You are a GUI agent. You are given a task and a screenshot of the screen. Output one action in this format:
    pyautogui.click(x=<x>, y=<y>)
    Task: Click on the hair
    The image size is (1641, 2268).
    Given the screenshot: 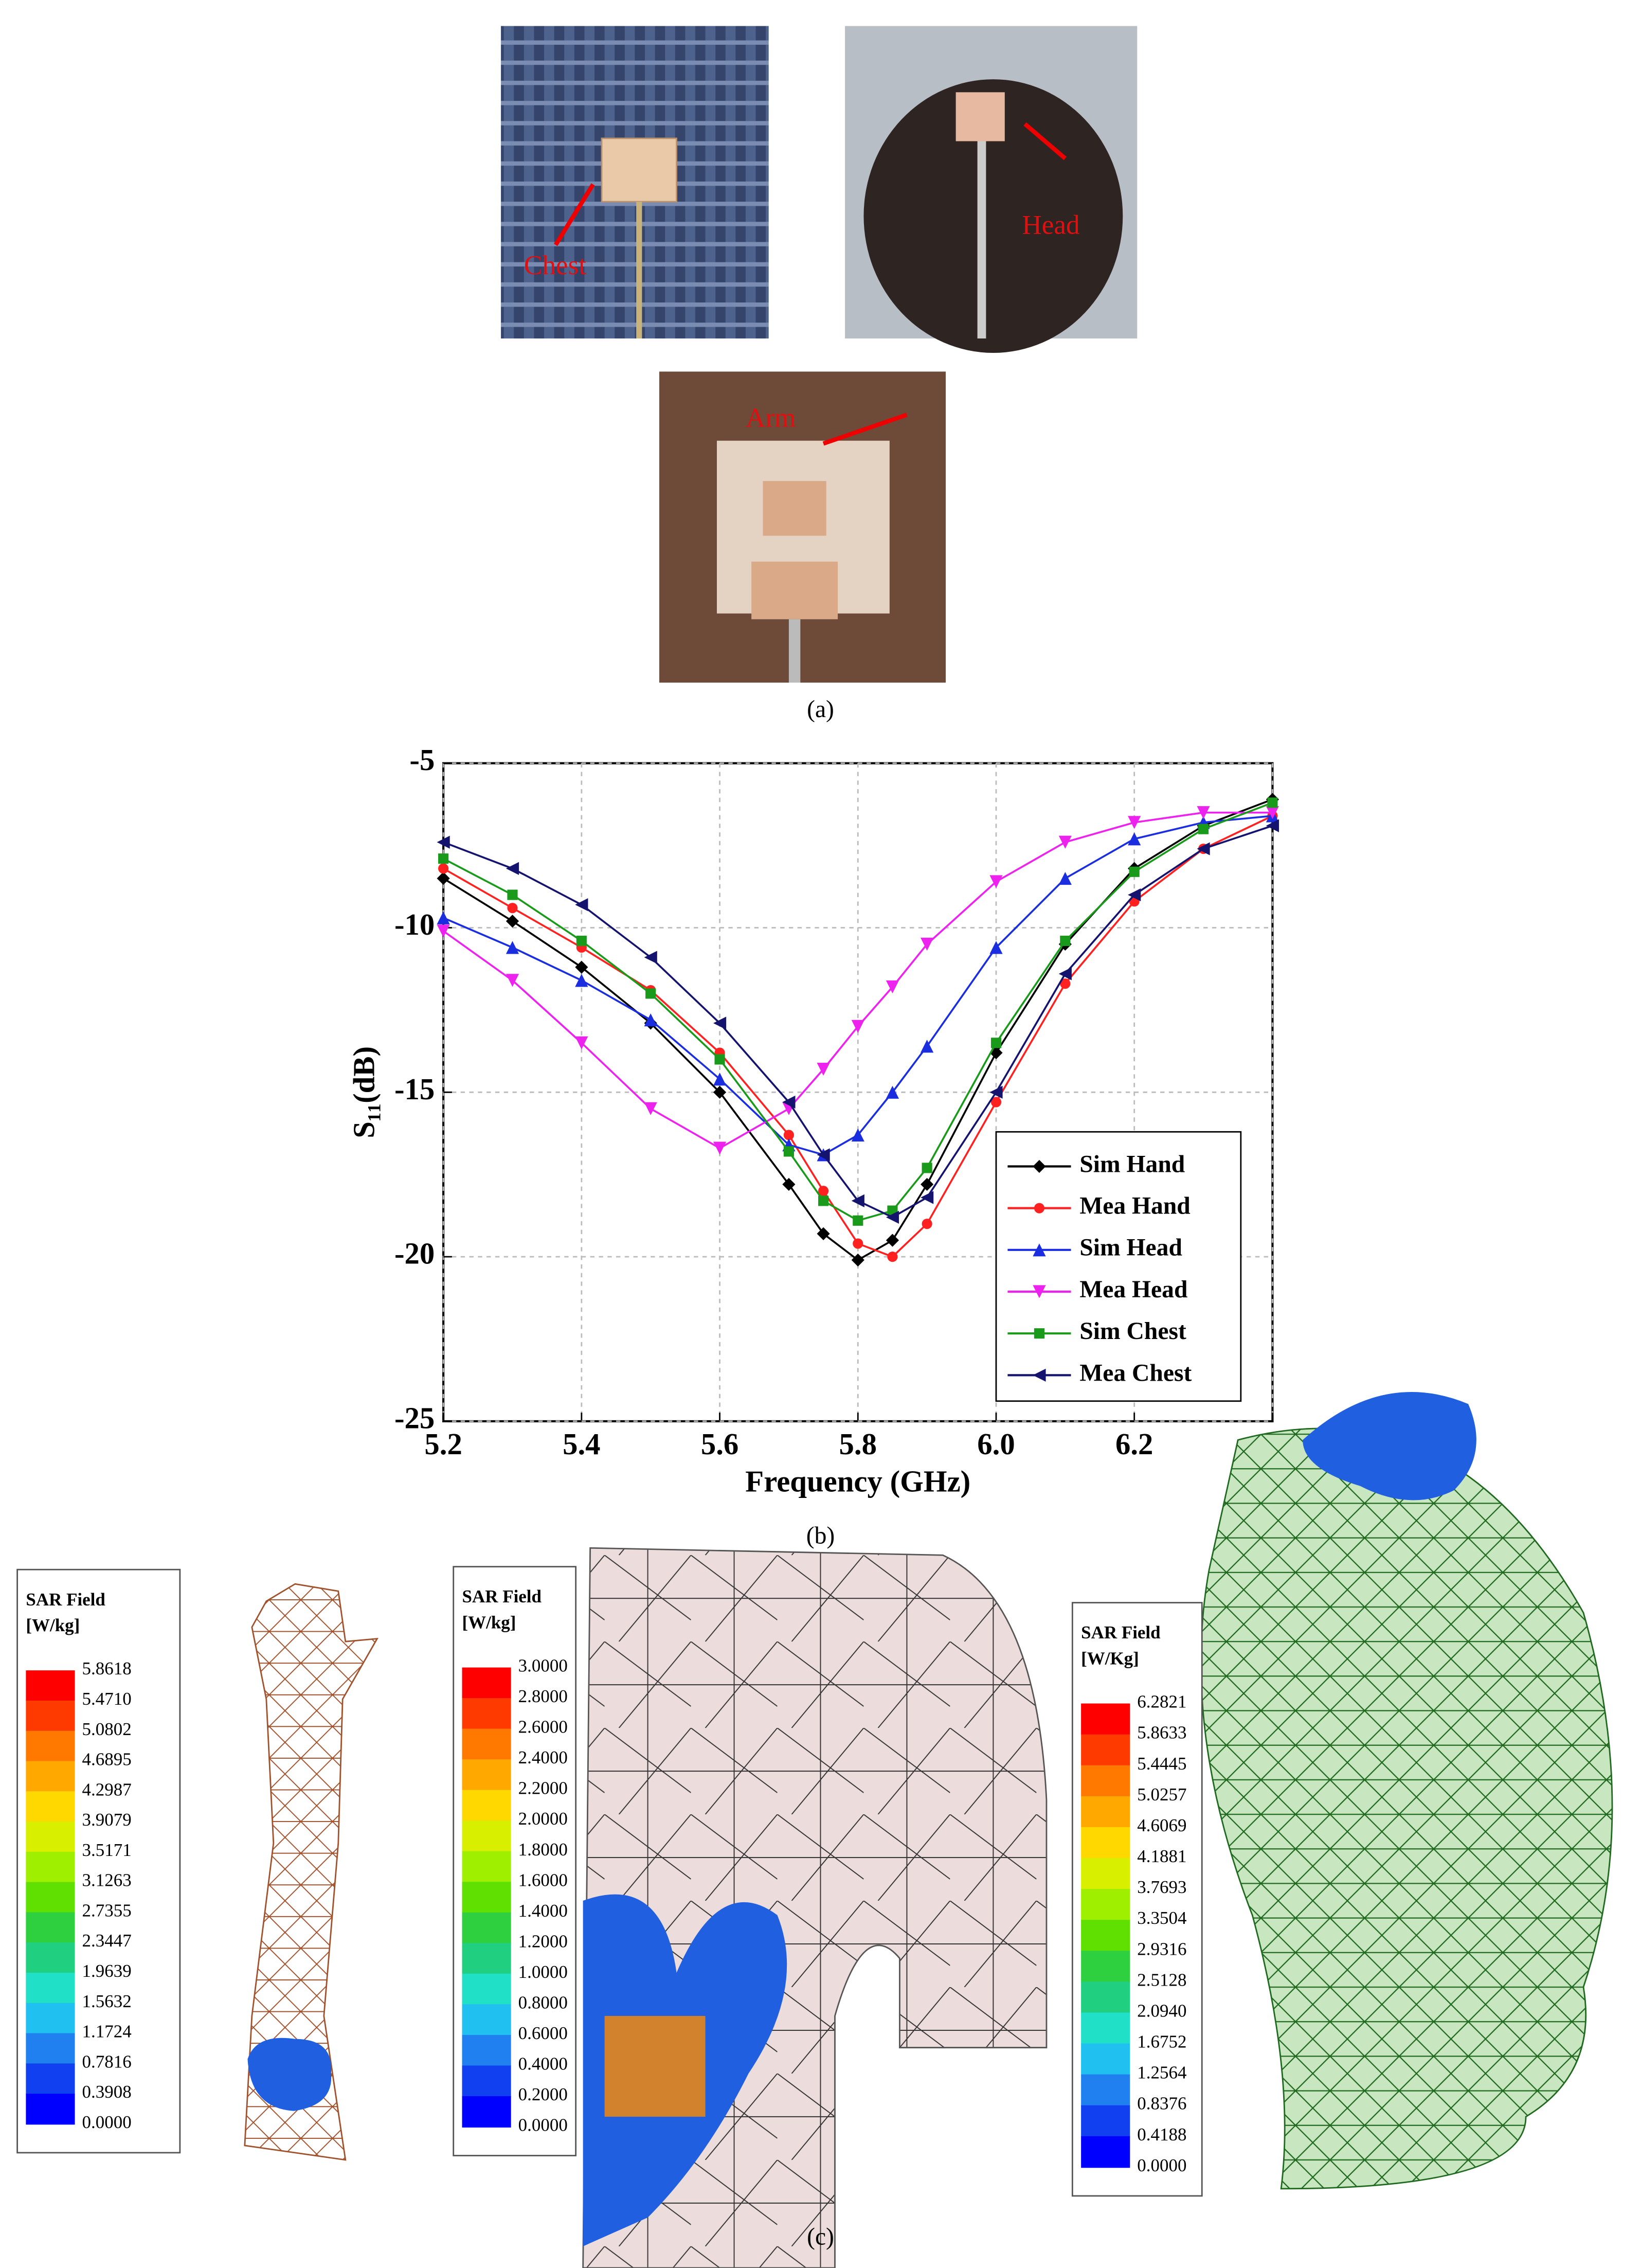 What is the action you would take?
    pyautogui.click(x=993, y=216)
    